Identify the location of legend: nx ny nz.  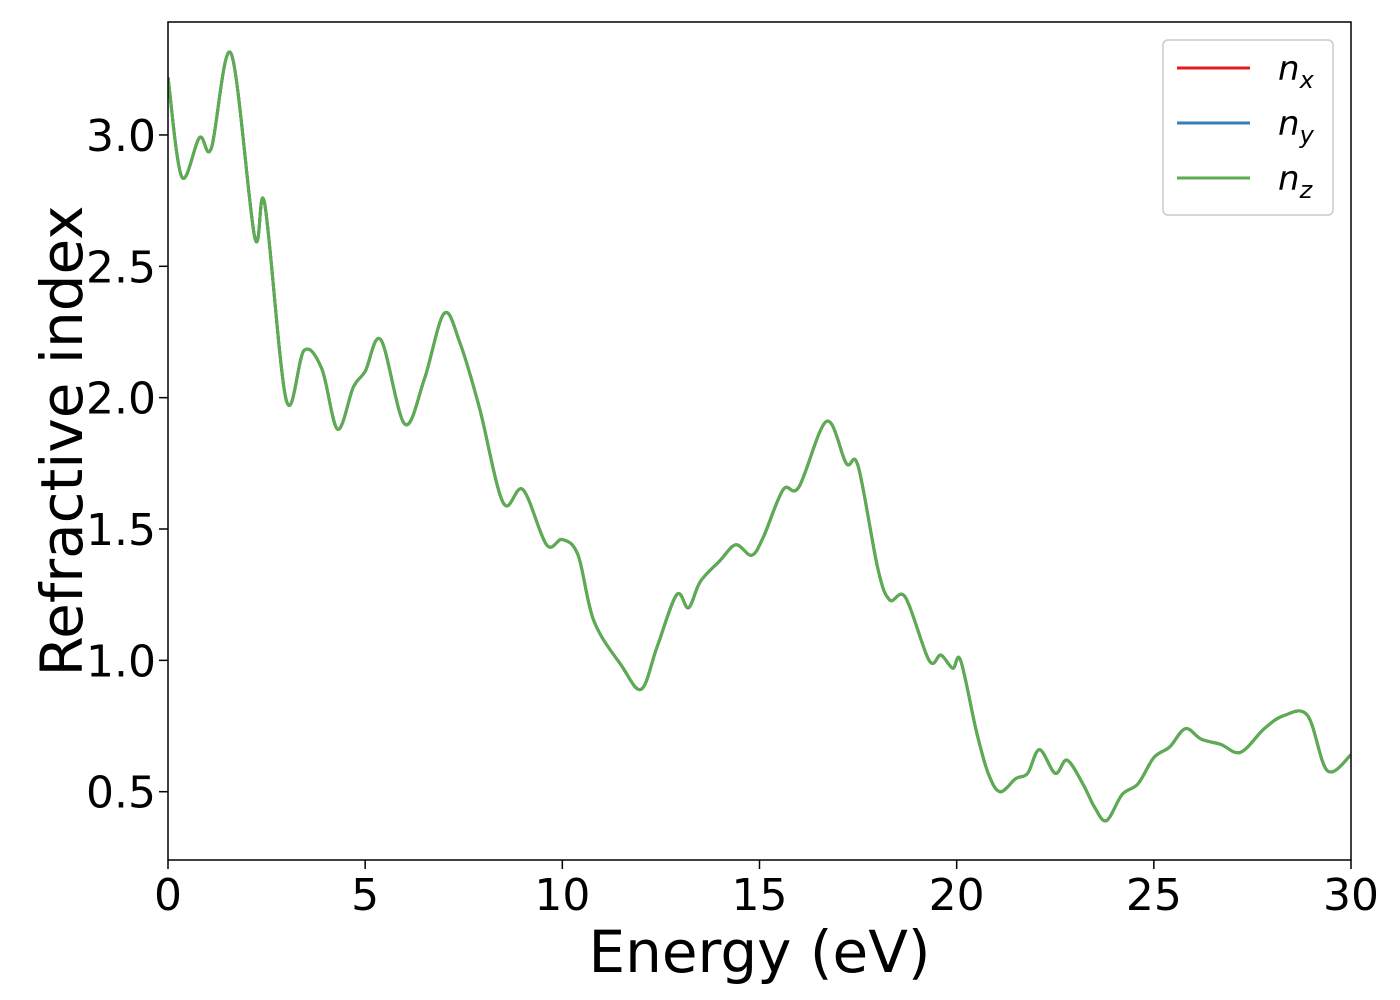
(1248, 127).